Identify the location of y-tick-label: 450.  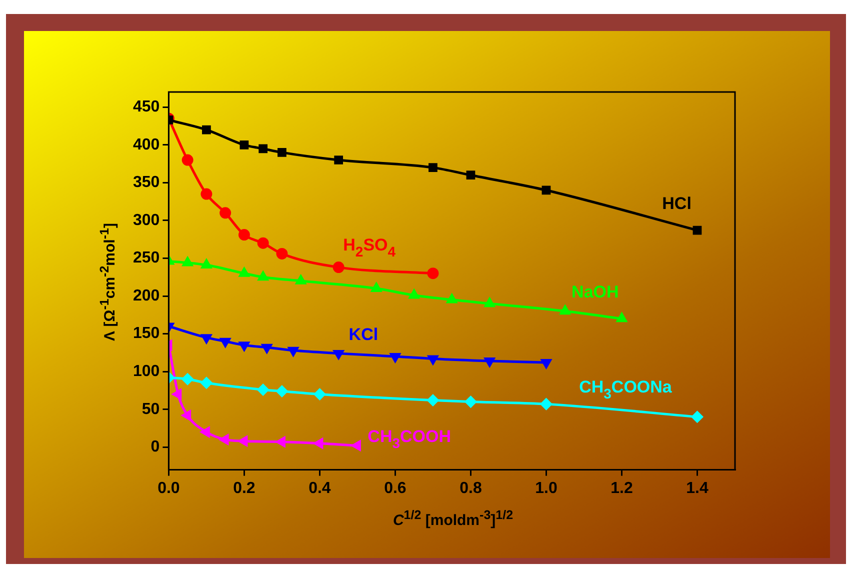
(146, 107).